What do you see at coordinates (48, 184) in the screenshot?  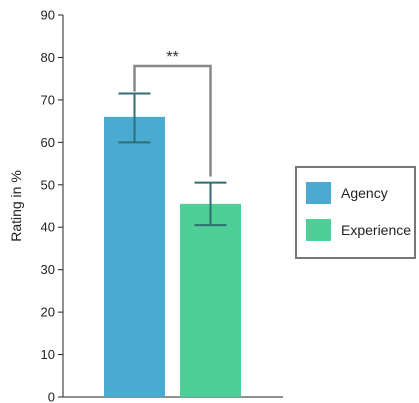 I see `y-tick-label: 50` at bounding box center [48, 184].